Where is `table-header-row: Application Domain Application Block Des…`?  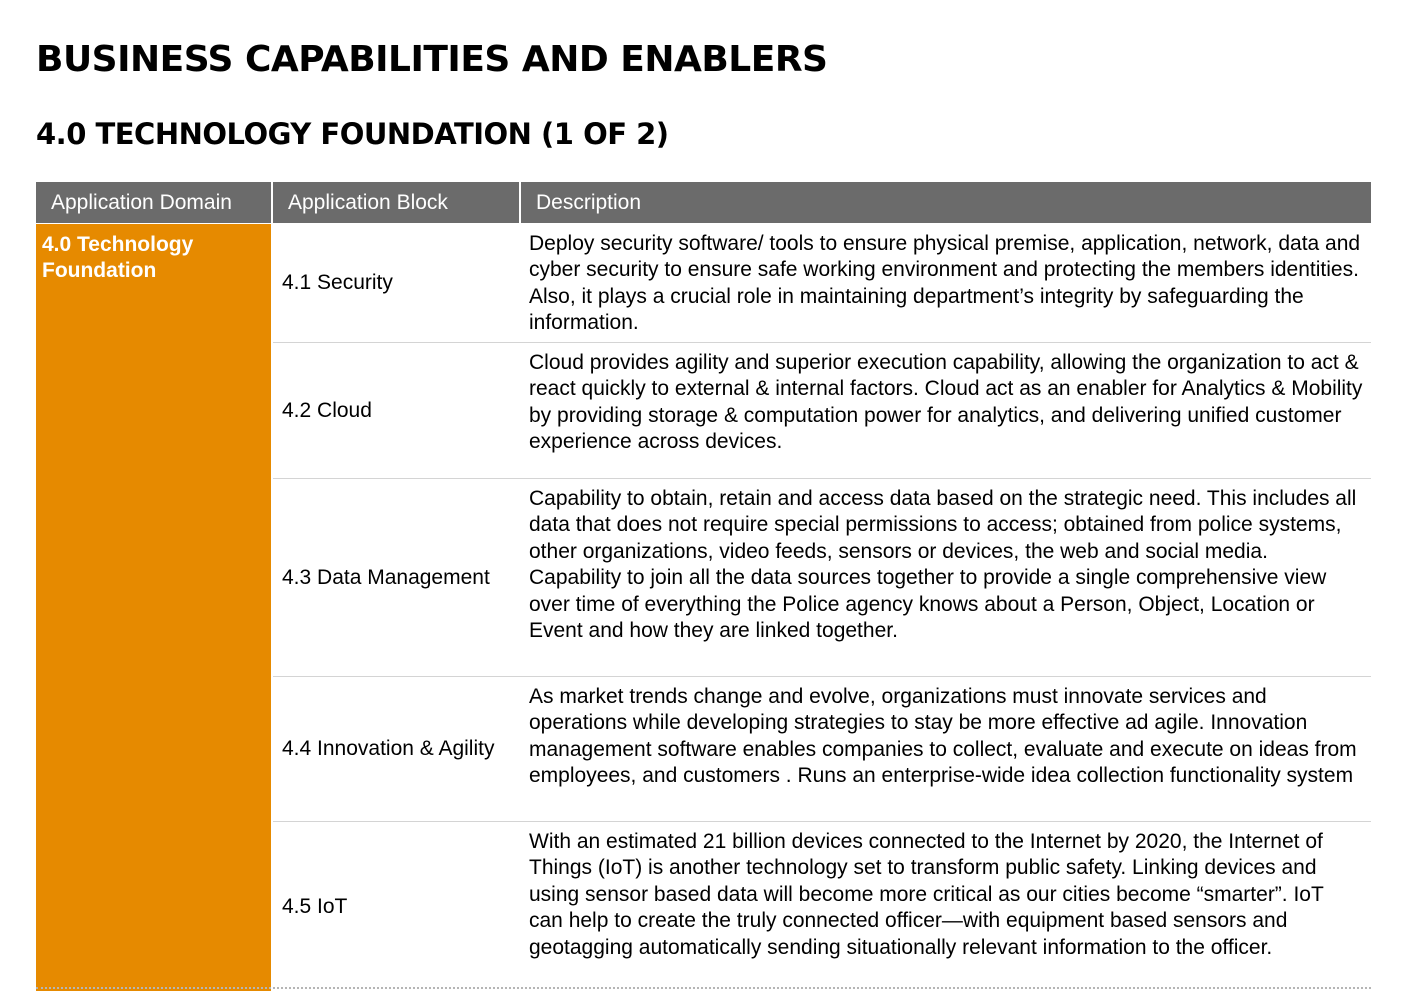 table-header-row: Application Domain Application Block Des… is located at coordinates (703, 202).